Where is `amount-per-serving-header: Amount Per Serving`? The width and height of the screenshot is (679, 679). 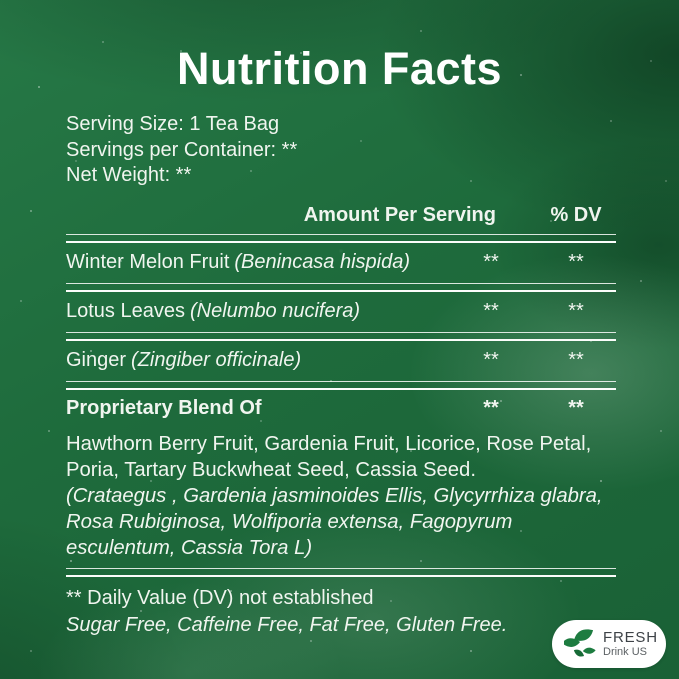 amount-per-serving-header: Amount Per Serving is located at coordinates (399, 214).